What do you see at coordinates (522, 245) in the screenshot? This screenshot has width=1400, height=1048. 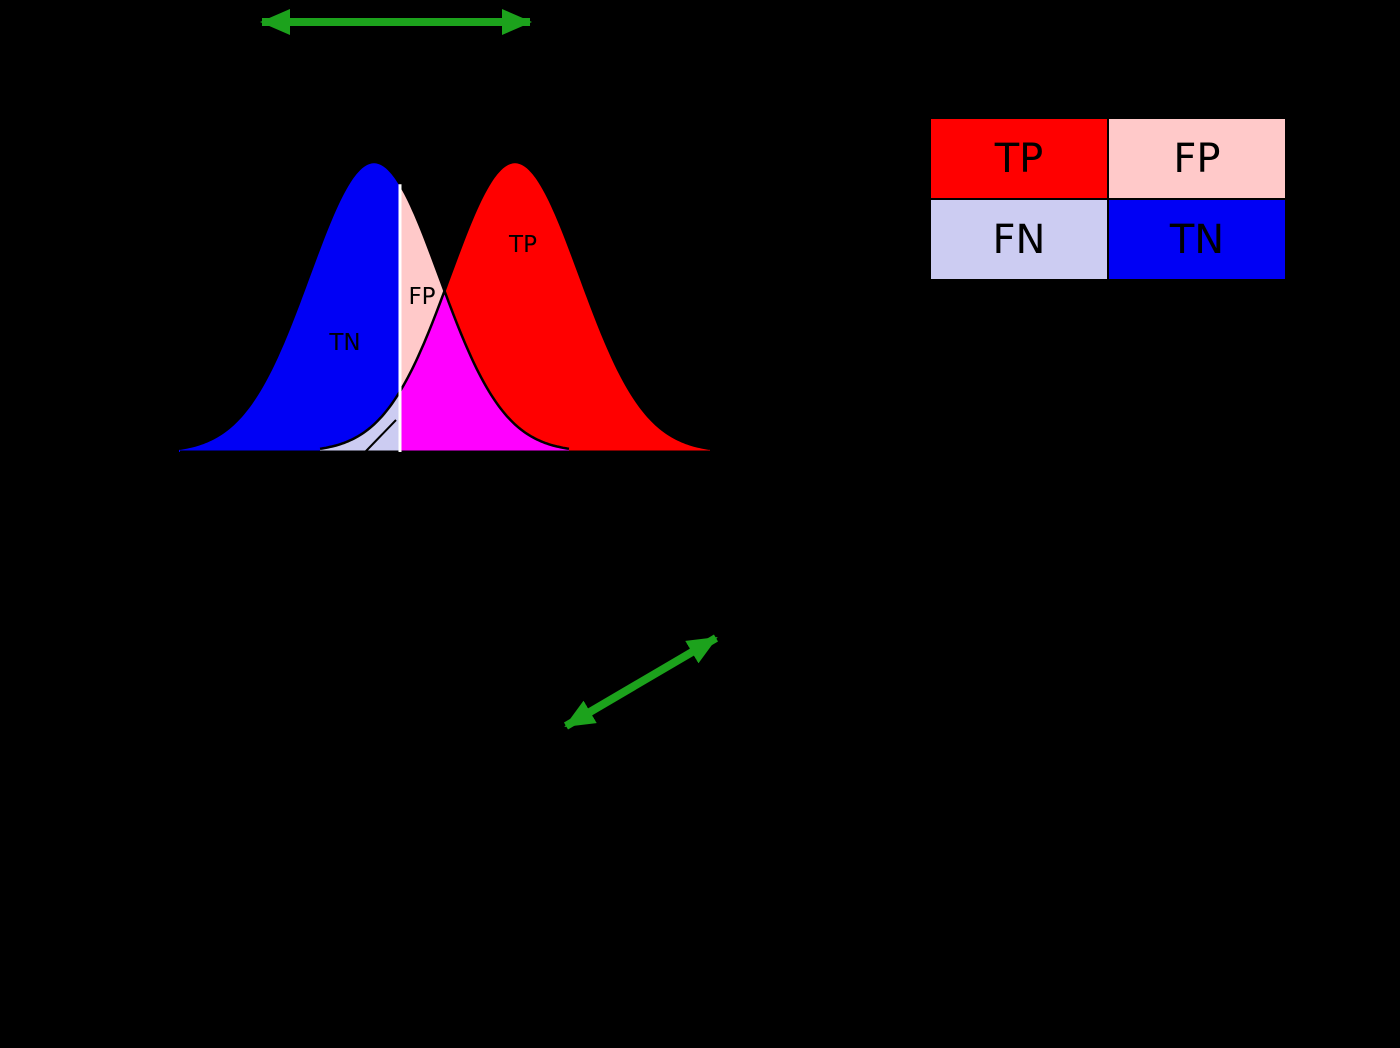 I see `tp-region-label: TP` at bounding box center [522, 245].